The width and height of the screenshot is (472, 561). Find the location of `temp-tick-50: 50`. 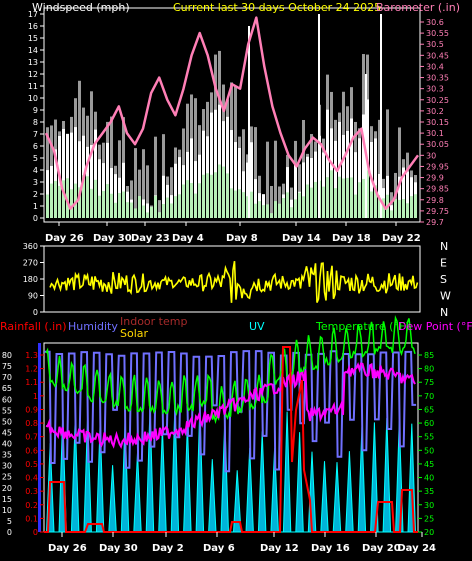

temp-tick-50: 50 is located at coordinates (429, 450).